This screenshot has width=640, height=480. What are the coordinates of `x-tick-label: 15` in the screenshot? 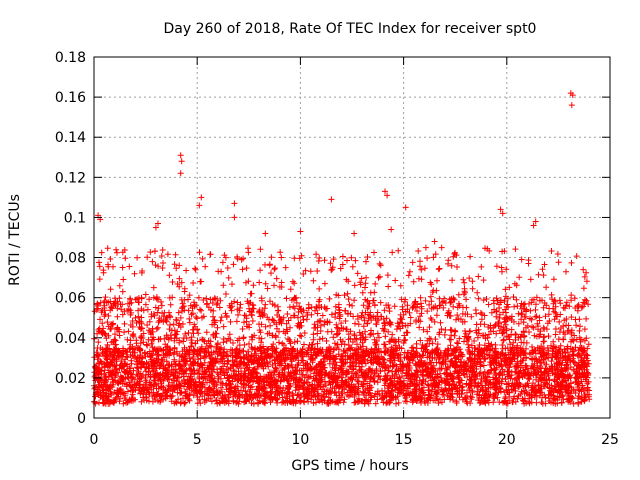 It's located at (404, 440).